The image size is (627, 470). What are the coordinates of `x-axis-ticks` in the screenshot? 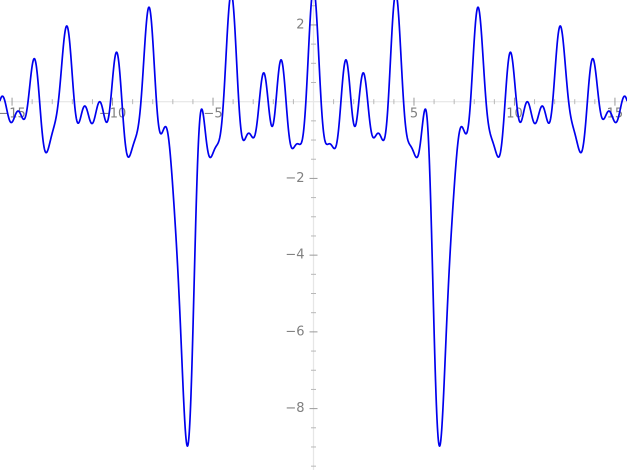 It's located at (313, 101).